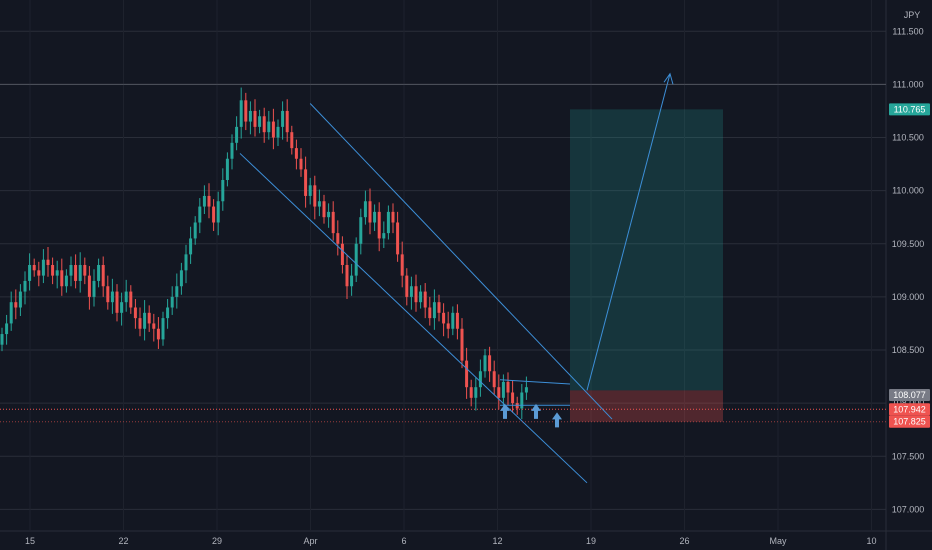 The width and height of the screenshot is (932, 550). I want to click on y-tick-label: 109.500, so click(908, 244).